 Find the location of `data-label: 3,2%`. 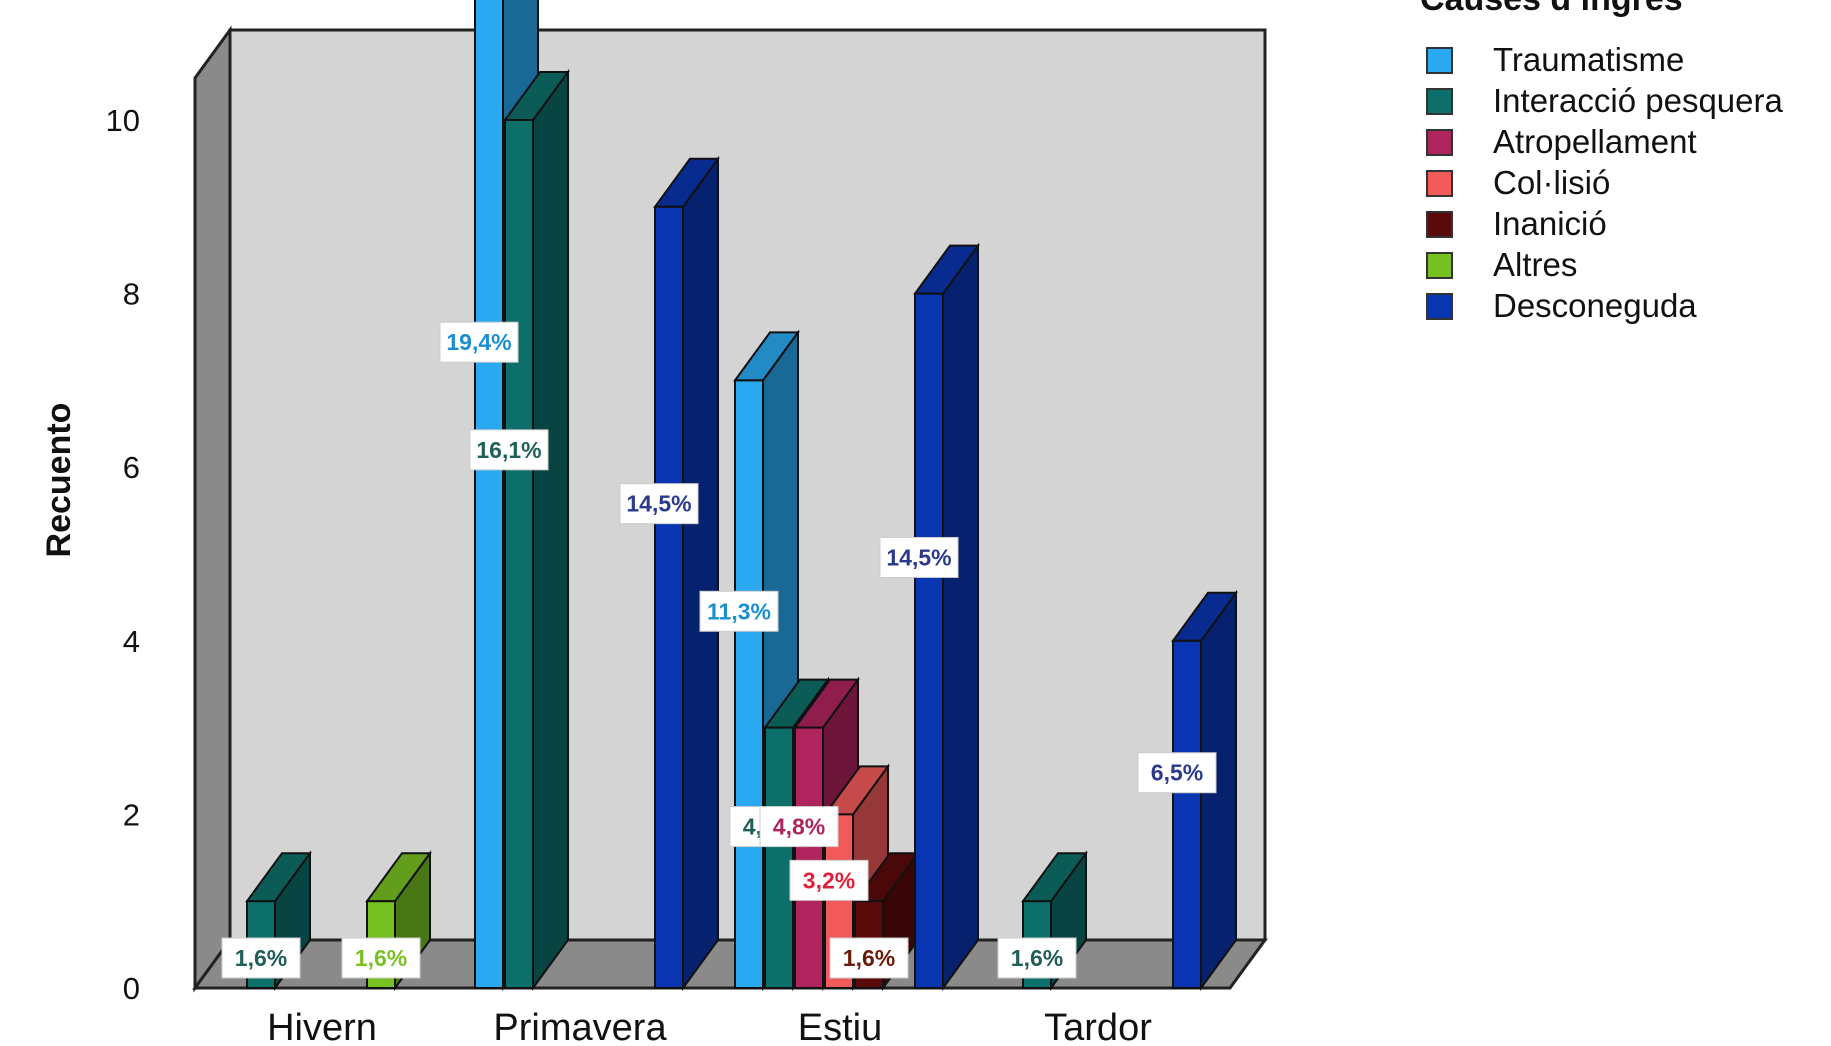

data-label: 3,2% is located at coordinates (829, 880).